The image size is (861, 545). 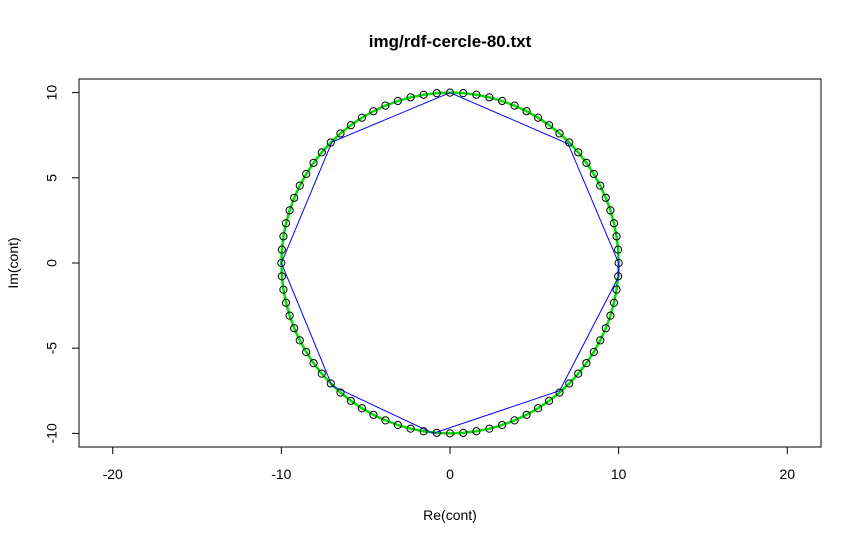 I want to click on y-axis-label: Im(cont), so click(x=13, y=262).